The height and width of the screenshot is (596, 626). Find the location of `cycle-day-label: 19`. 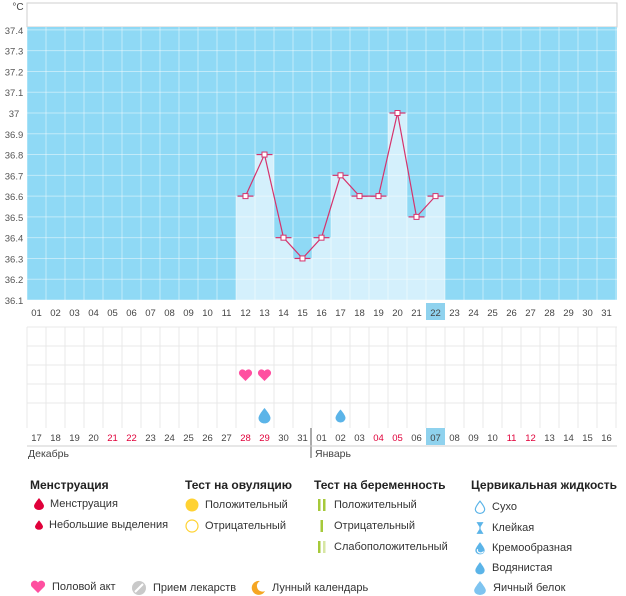

cycle-day-label: 19 is located at coordinates (378, 313).